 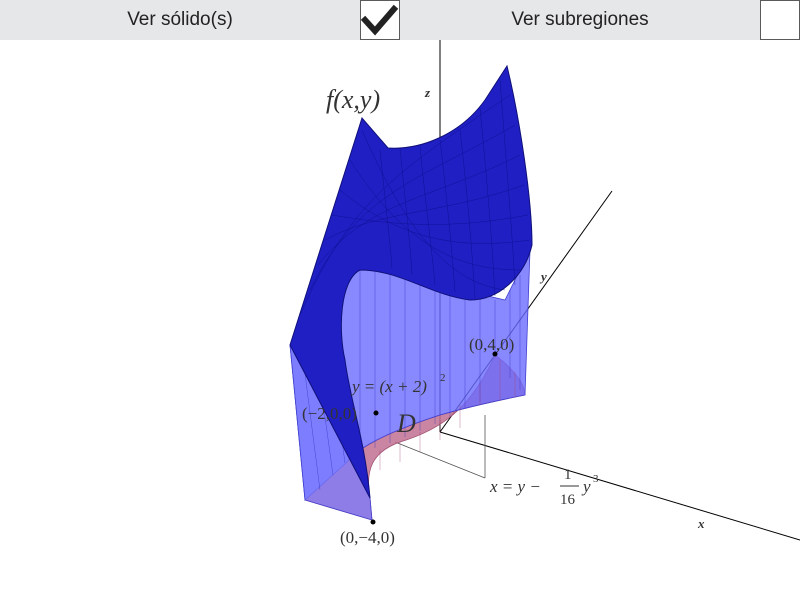 I want to click on svg-text: y = (x + 2), so click(x=388, y=386).